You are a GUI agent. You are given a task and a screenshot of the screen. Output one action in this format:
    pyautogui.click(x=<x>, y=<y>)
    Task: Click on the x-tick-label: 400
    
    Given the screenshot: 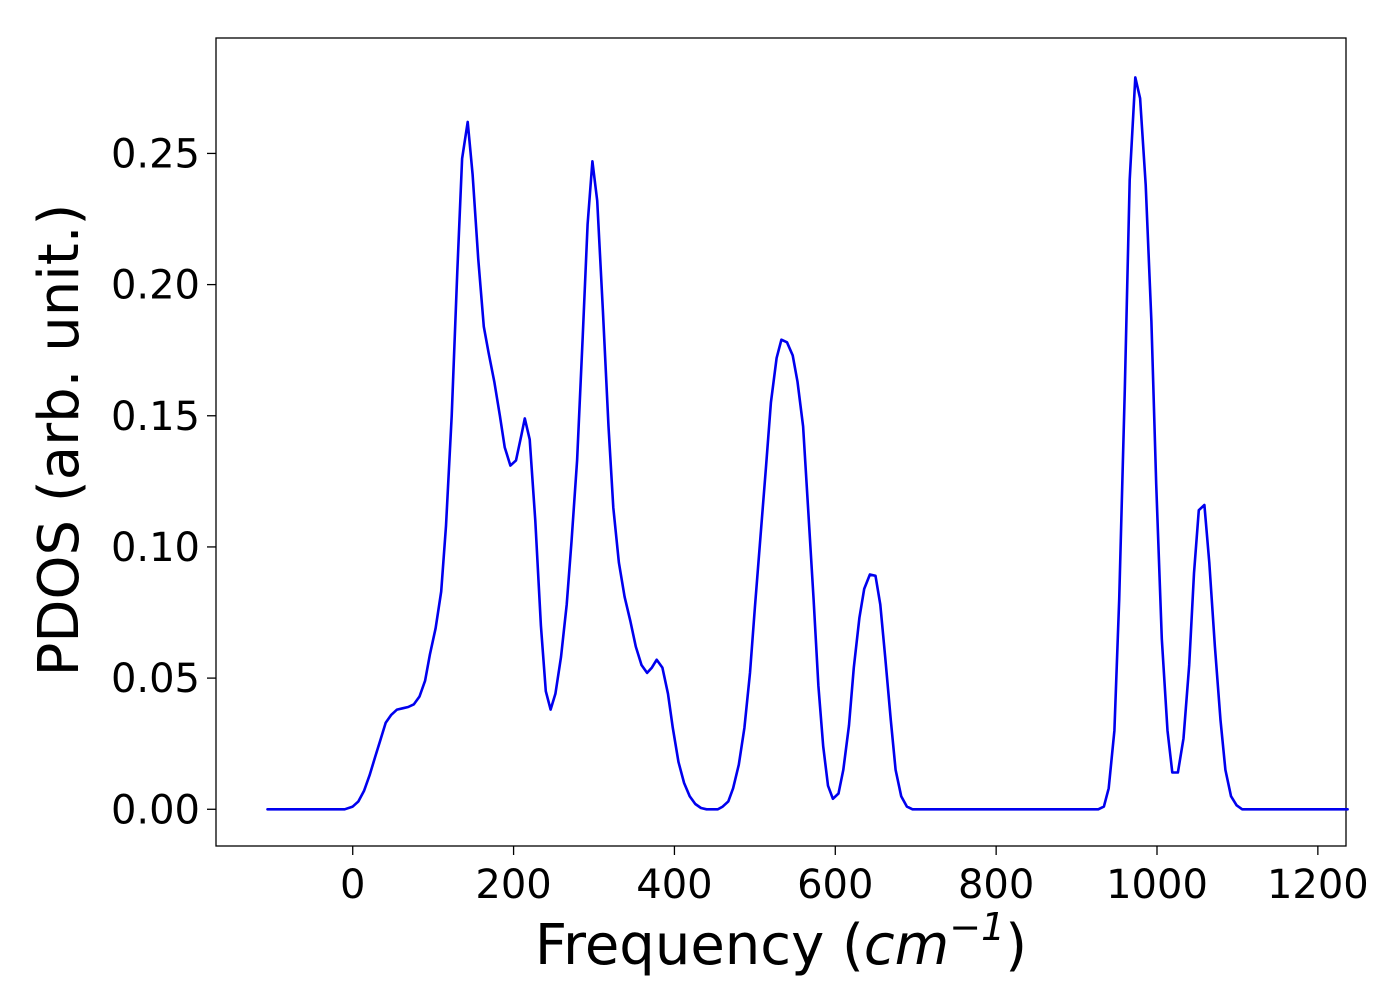 What is the action you would take?
    pyautogui.click(x=674, y=885)
    